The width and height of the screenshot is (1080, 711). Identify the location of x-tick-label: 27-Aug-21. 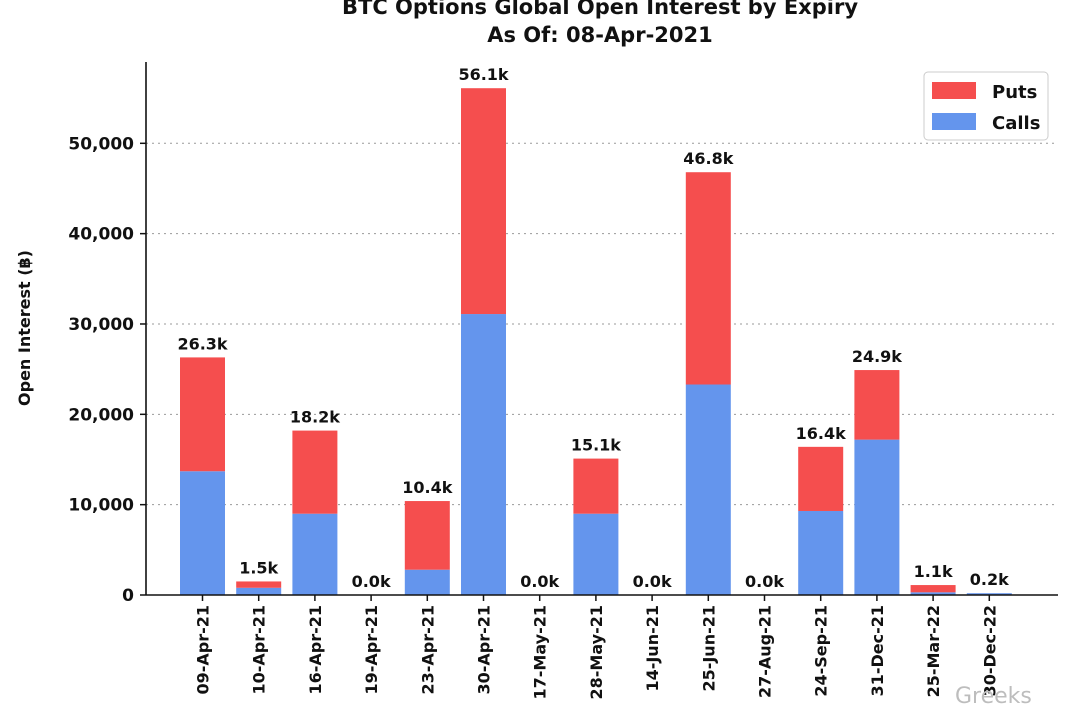
(765, 651).